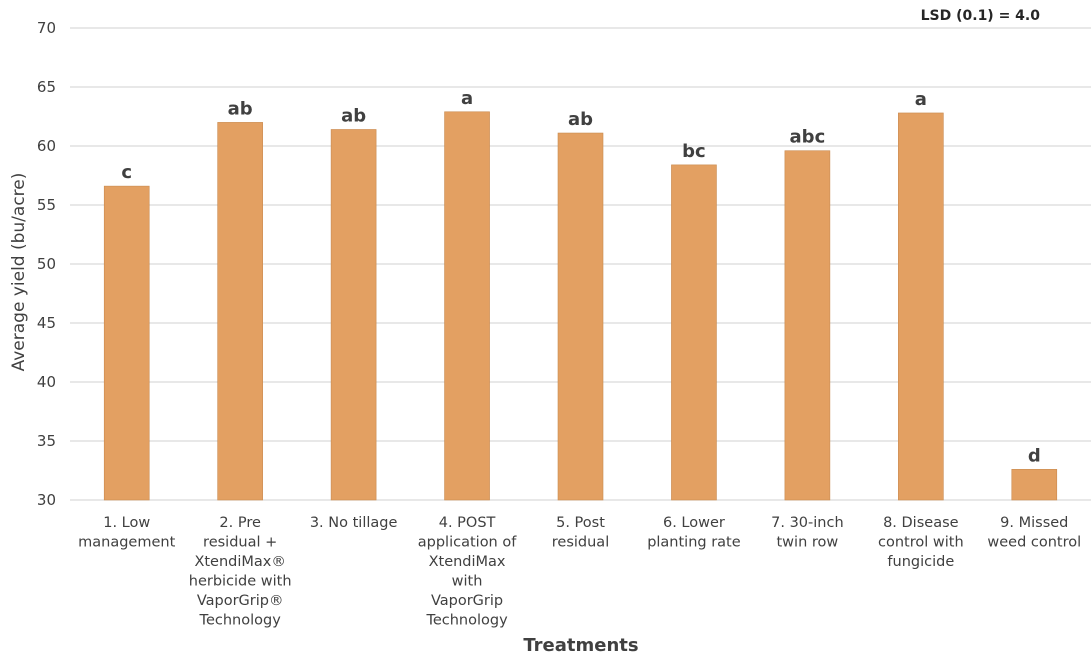  What do you see at coordinates (354, 523) in the screenshot?
I see `x-category-label: 3. No tillage` at bounding box center [354, 523].